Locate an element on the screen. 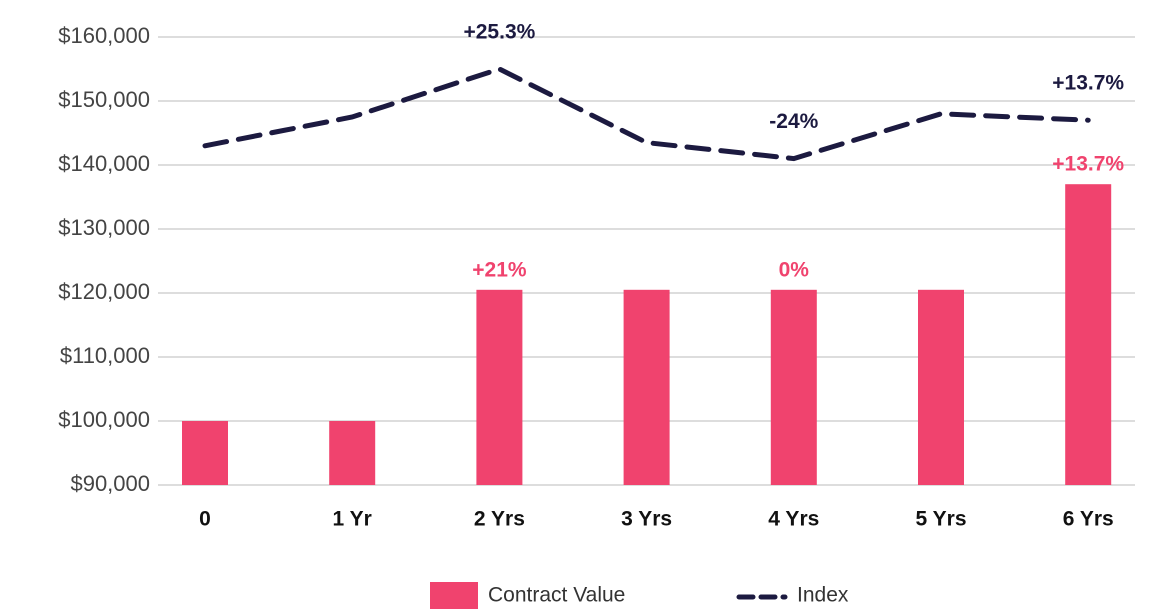 The width and height of the screenshot is (1150, 610). legend-label: Contract Value is located at coordinates (556, 595).